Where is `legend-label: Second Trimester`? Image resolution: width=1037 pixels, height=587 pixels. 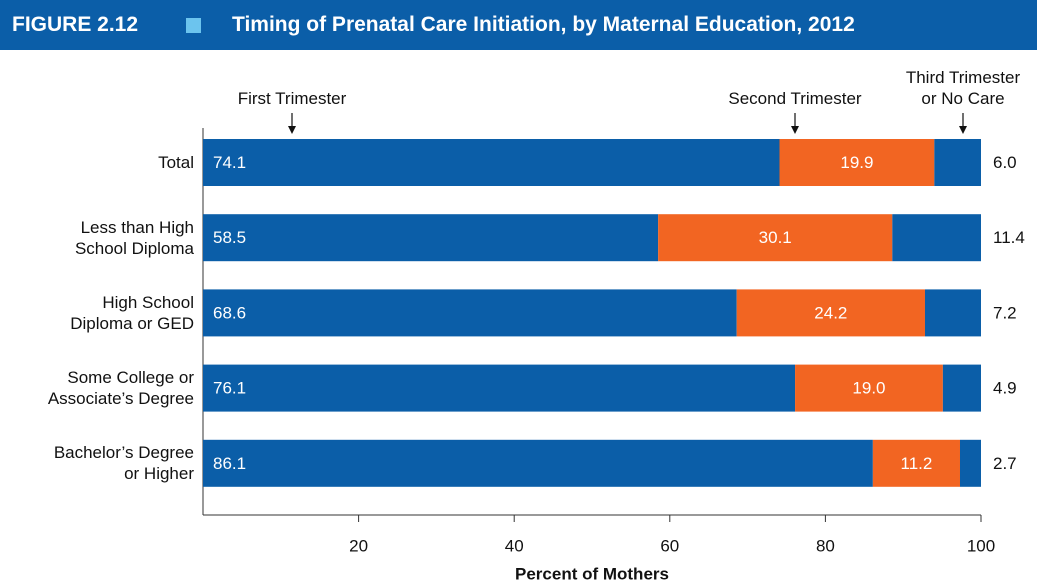 legend-label: Second Trimester is located at coordinates (795, 98).